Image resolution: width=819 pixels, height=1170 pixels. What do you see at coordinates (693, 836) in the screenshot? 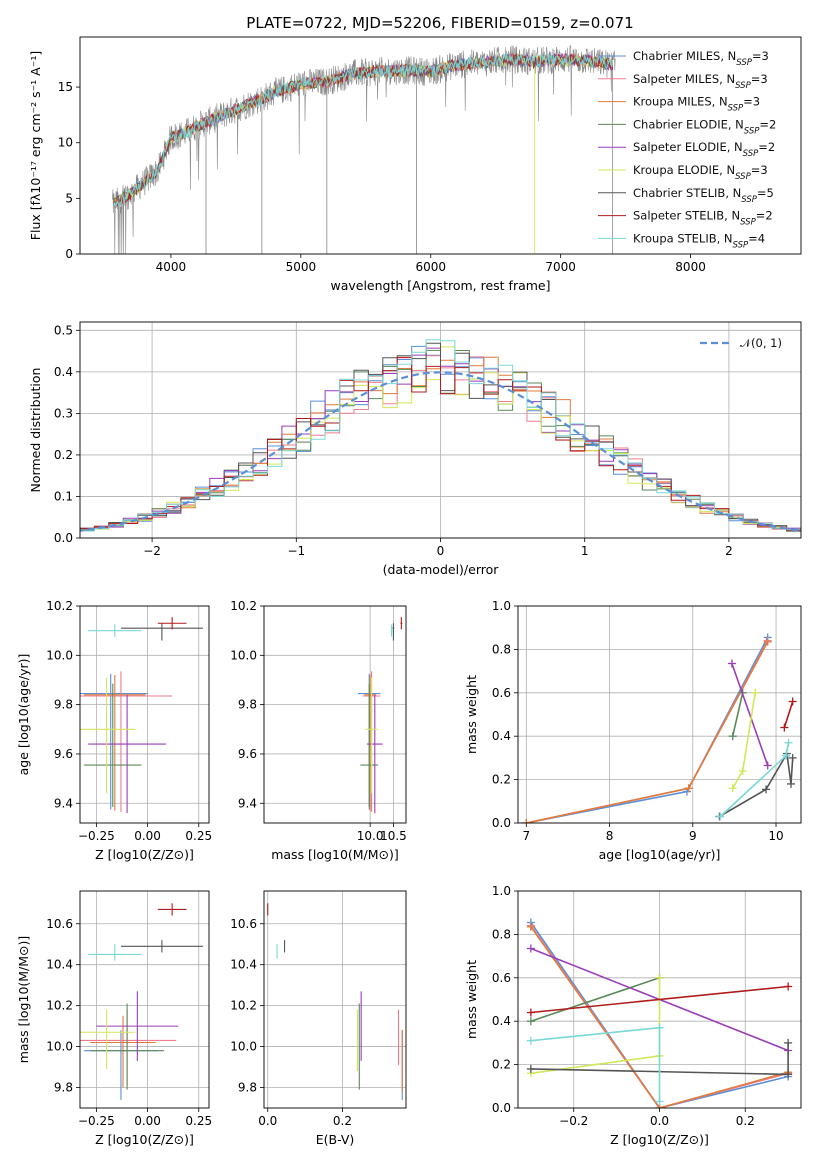
I see `x-tick-label: 9` at bounding box center [693, 836].